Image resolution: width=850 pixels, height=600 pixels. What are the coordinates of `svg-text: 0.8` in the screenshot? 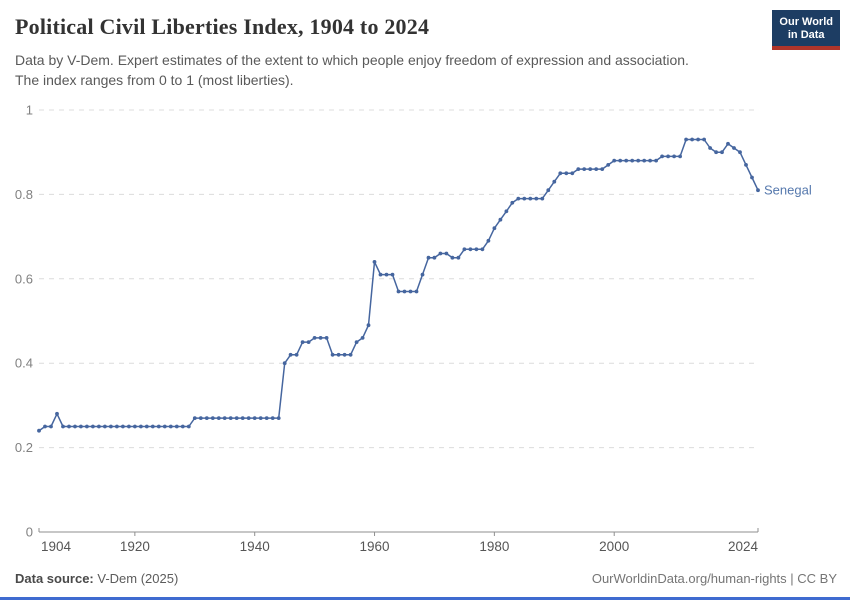 It's located at (24, 194).